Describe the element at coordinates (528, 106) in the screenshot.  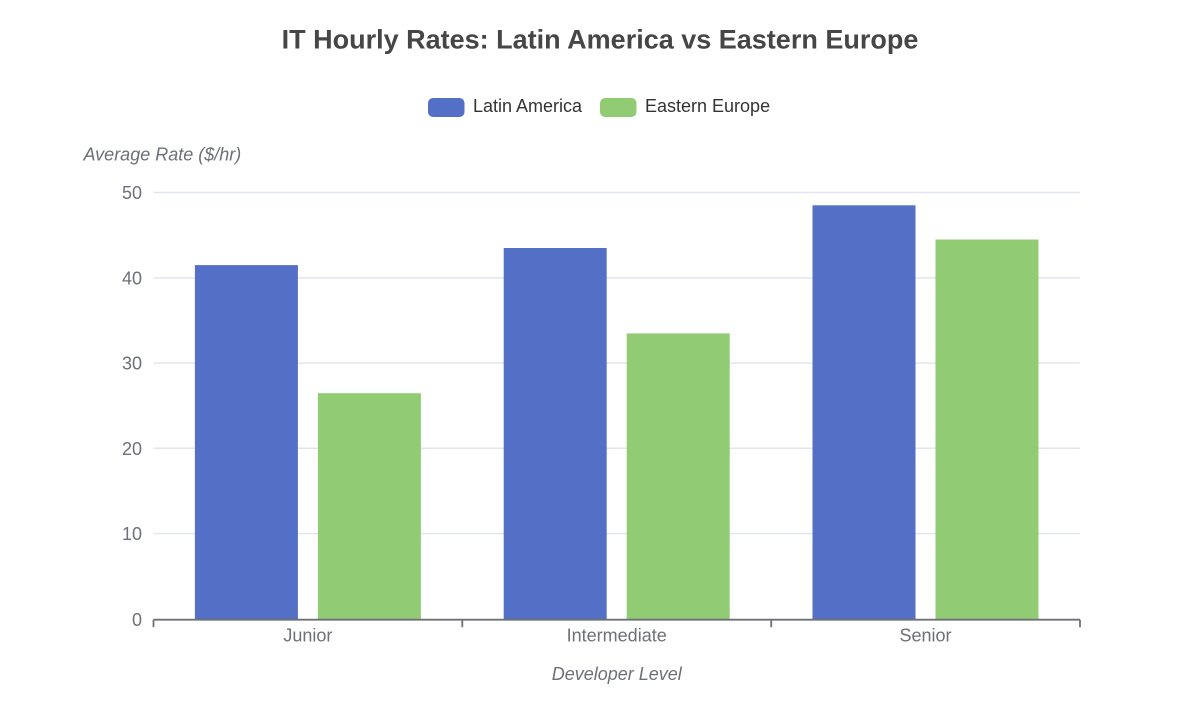
I see `svg-text: Latin America` at that location.